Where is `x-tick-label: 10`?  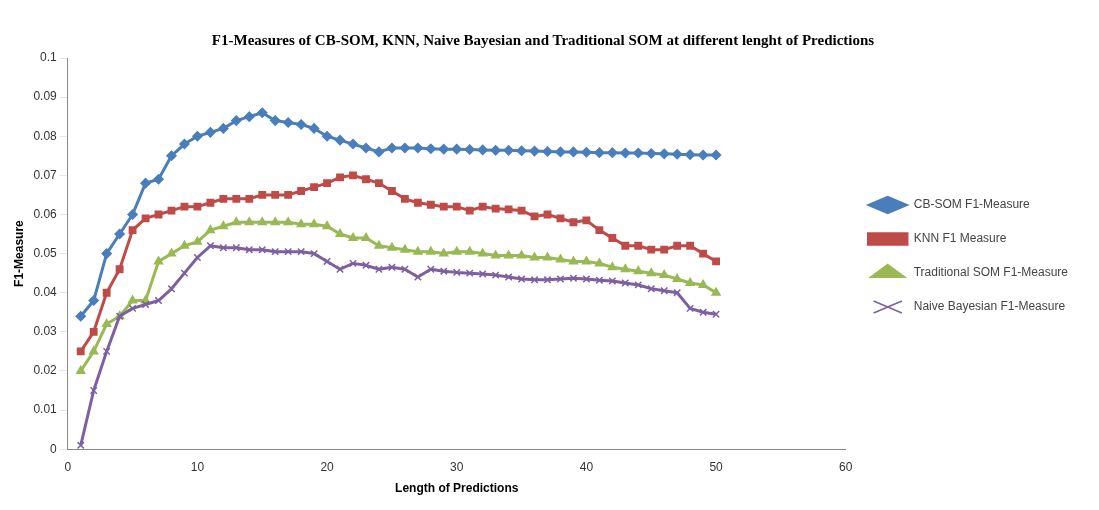 x-tick-label: 10 is located at coordinates (197, 466).